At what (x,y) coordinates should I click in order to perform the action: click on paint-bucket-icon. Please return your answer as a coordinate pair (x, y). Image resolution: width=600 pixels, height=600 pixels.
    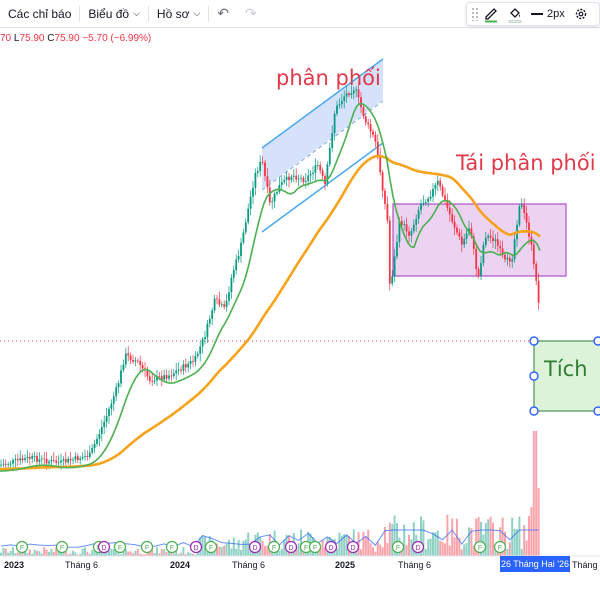
    Looking at the image, I should click on (515, 15).